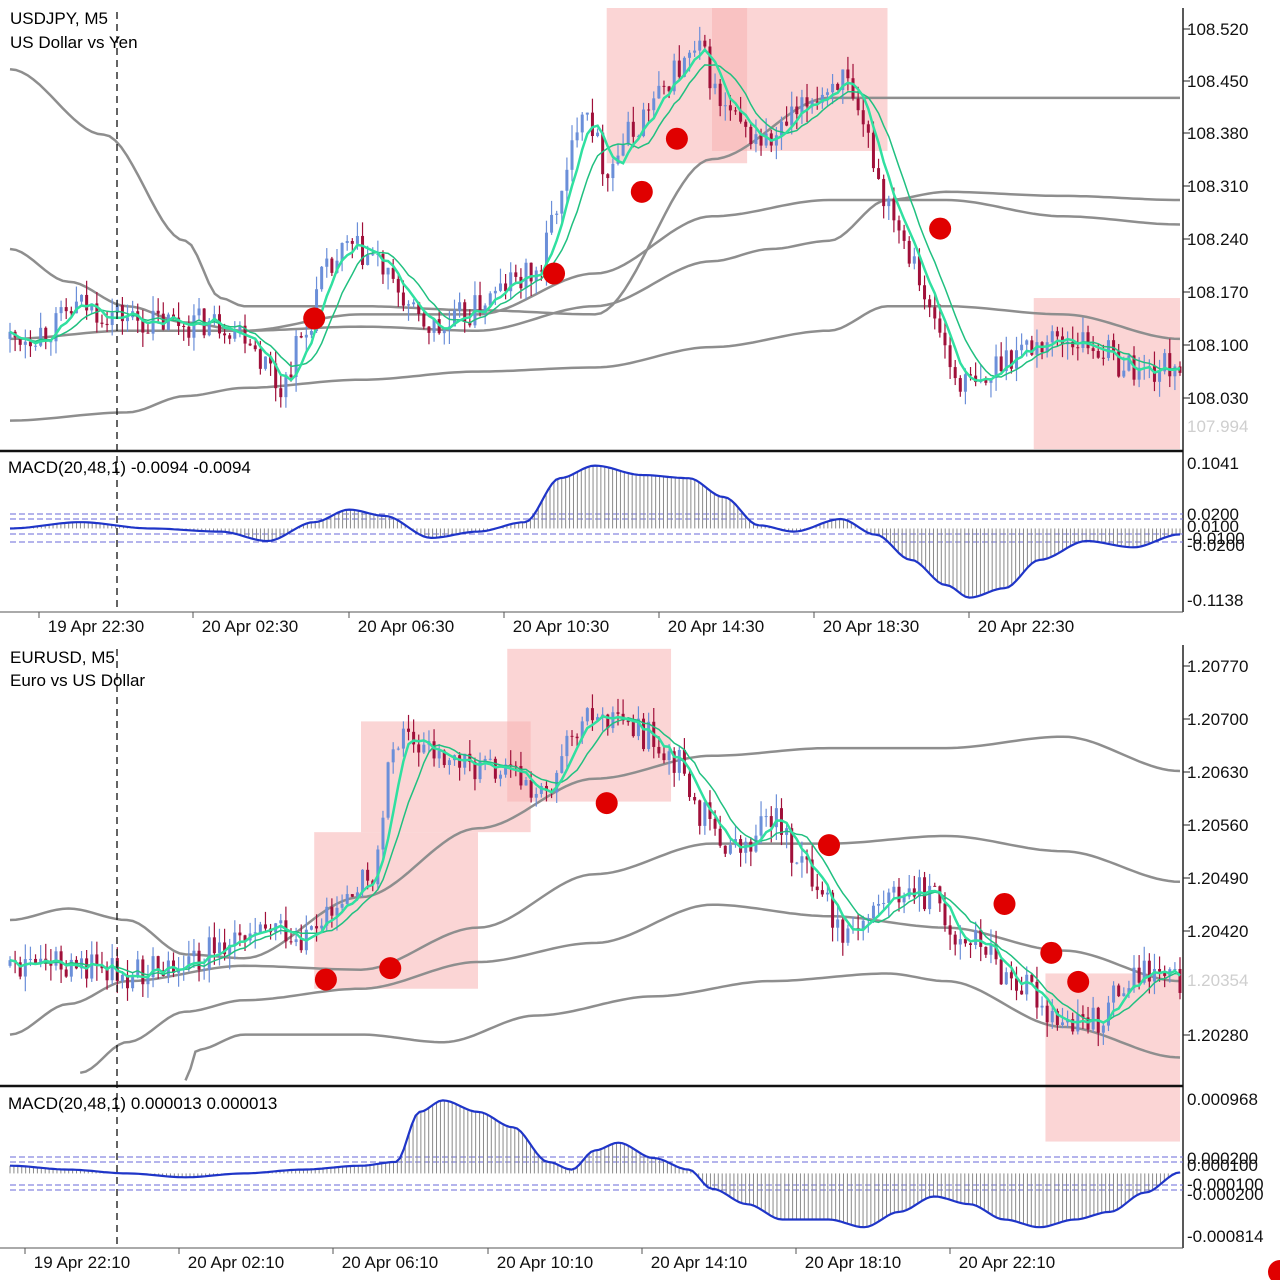 This screenshot has width=1280, height=1285. I want to click on price-tick-label: 108.520, so click(1217, 29).